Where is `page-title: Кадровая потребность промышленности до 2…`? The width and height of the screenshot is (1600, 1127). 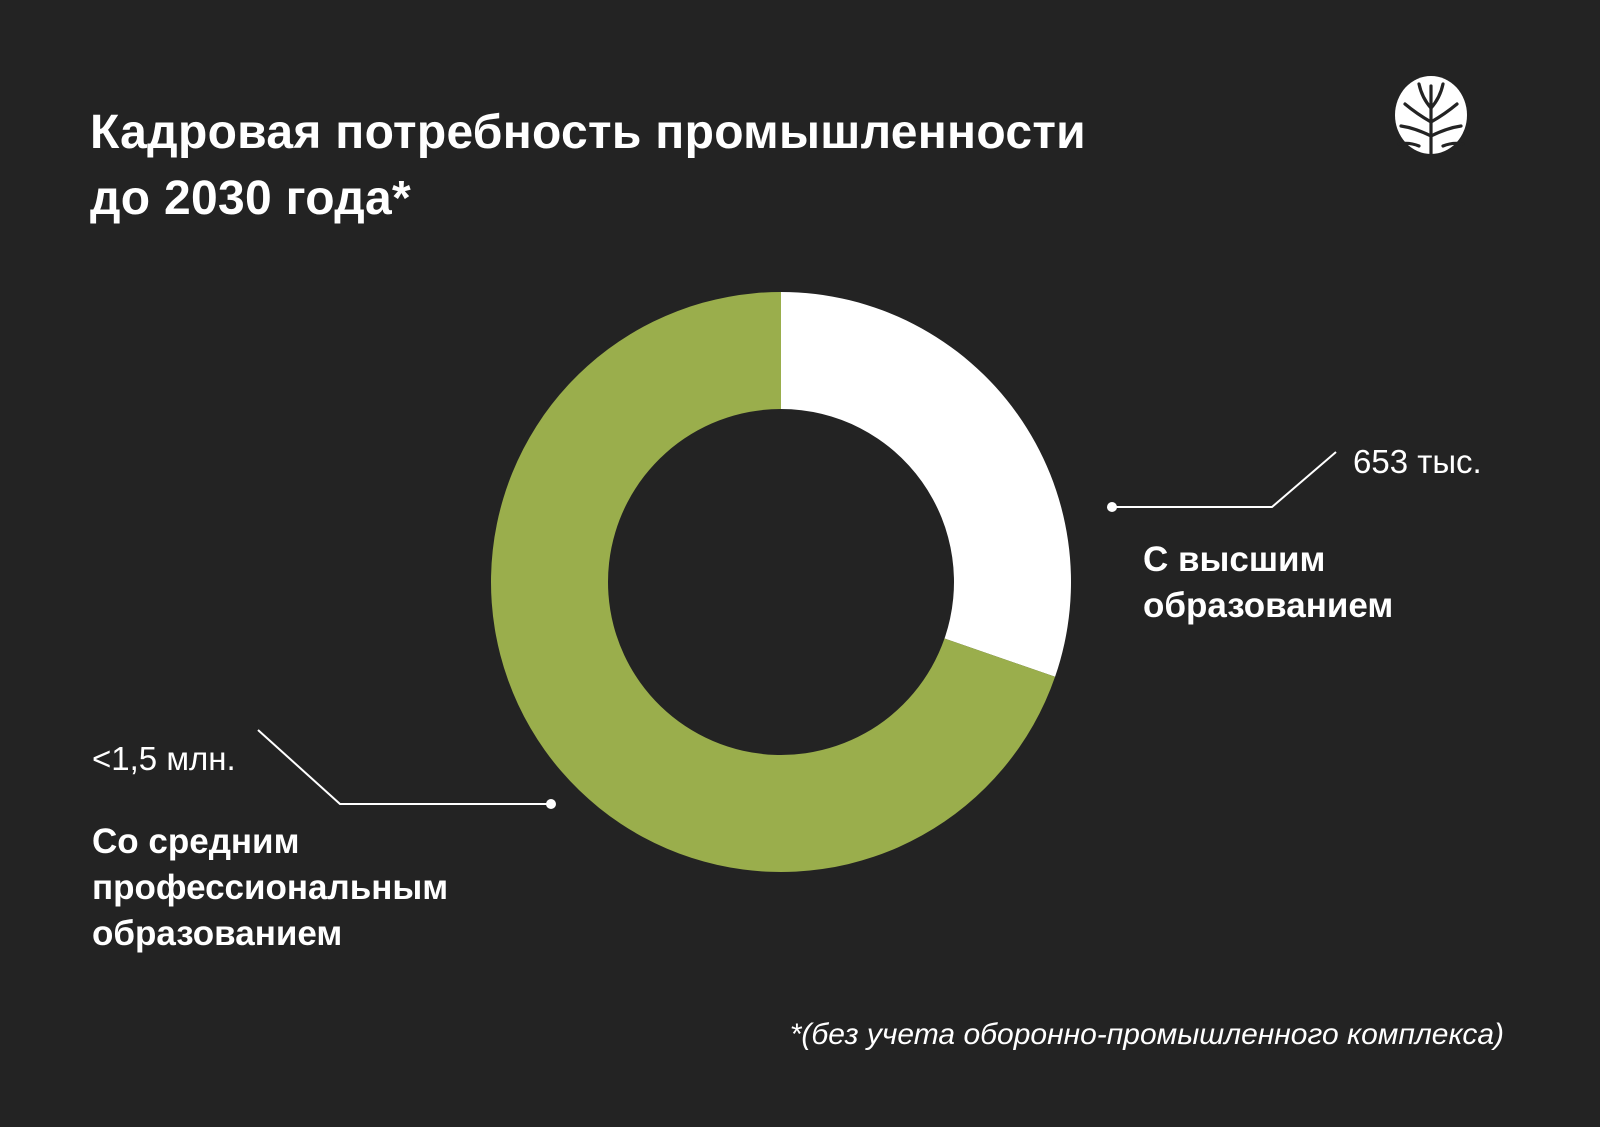 page-title: Кадровая потребность промышленности до 2… is located at coordinates (690, 166).